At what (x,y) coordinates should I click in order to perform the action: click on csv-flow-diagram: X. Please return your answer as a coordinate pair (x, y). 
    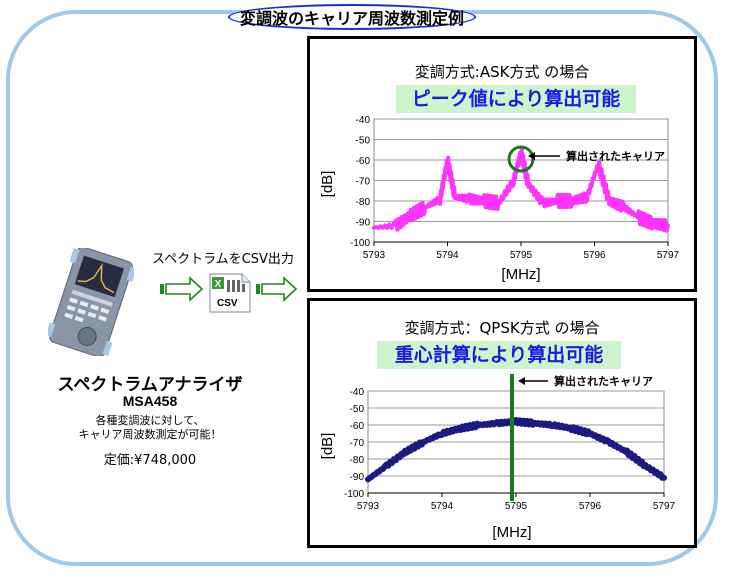
    Looking at the image, I should click on (229, 293).